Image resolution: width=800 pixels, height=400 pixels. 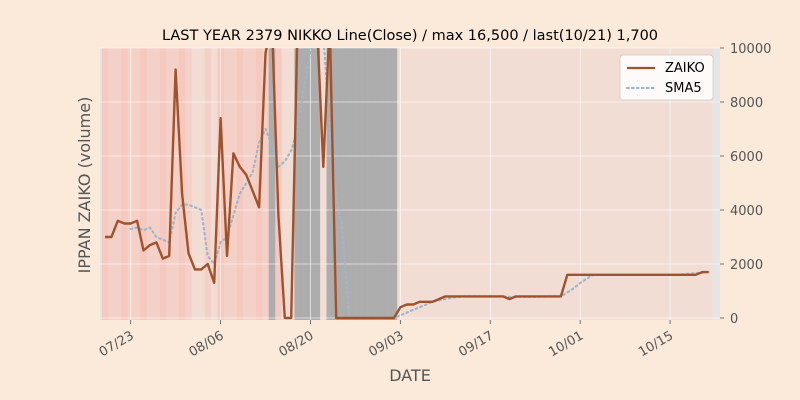 What do you see at coordinates (410, 375) in the screenshot?
I see `x-axis-label: DATE` at bounding box center [410, 375].